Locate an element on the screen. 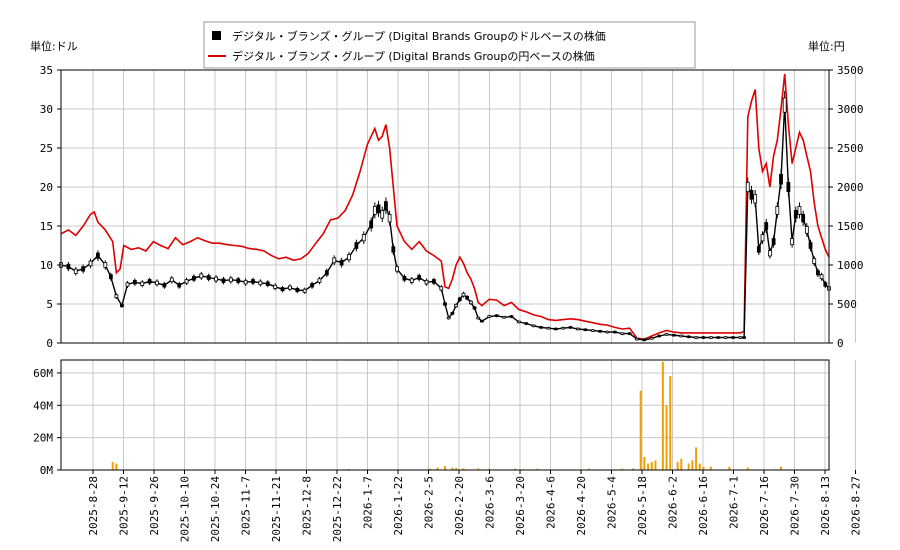 This screenshot has height=550, width=900. right-unit-label: 単位:円 is located at coordinates (826, 46).